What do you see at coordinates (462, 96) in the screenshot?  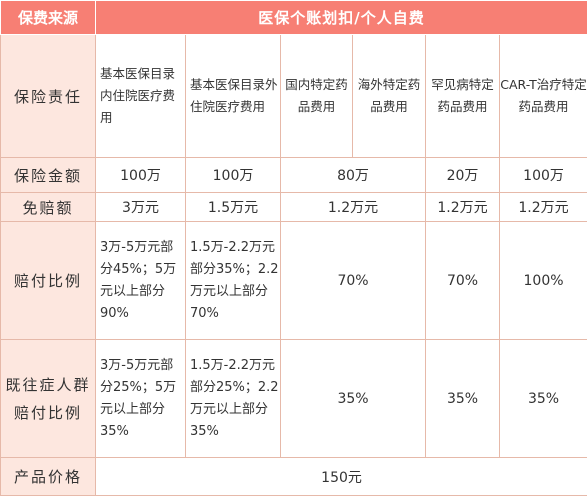 I see `coverage-item-5: 罕见病特定药品费用` at bounding box center [462, 96].